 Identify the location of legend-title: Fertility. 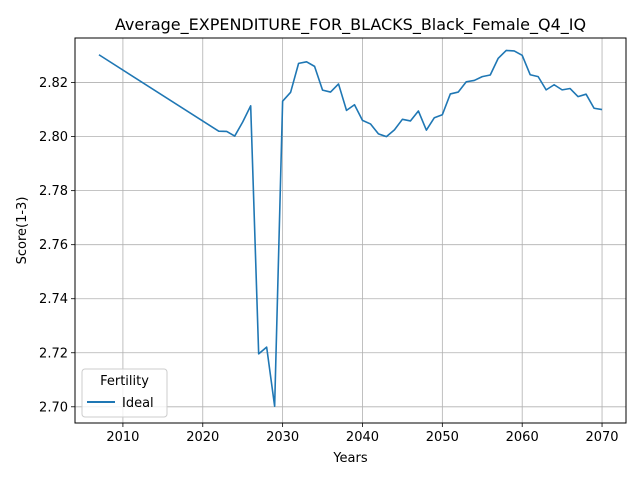
(124, 381).